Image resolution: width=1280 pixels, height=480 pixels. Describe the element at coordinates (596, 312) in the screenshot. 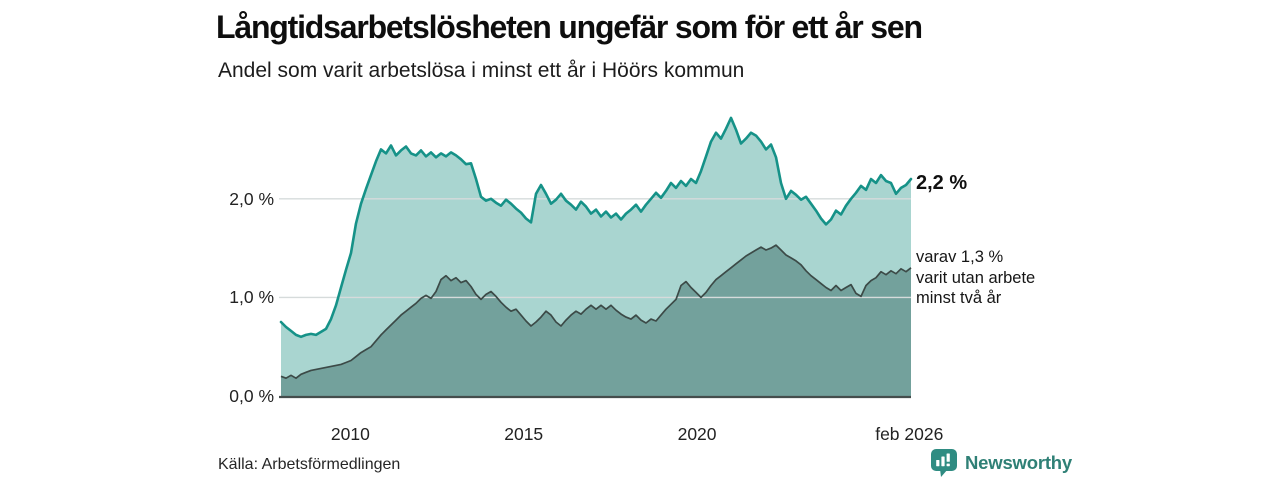

I see `line-two-year` at that location.